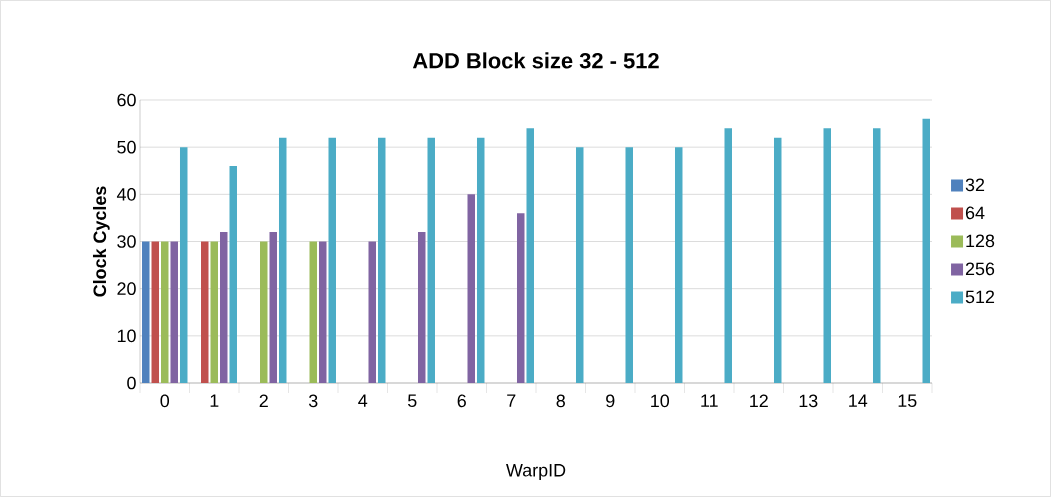 This screenshot has width=1051, height=497. What do you see at coordinates (126, 194) in the screenshot?
I see `y-tick-label: 40` at bounding box center [126, 194].